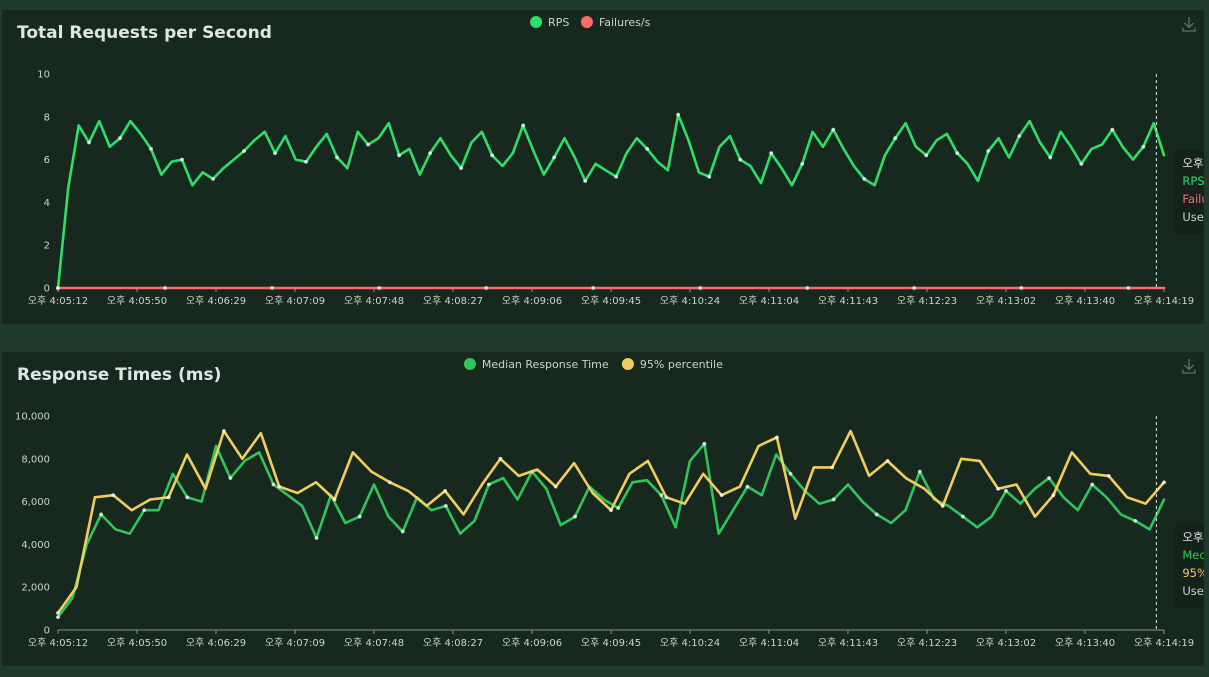  Describe the element at coordinates (611, 643) in the screenshot. I see `x-tick-label: 오후 4:09:45` at that location.